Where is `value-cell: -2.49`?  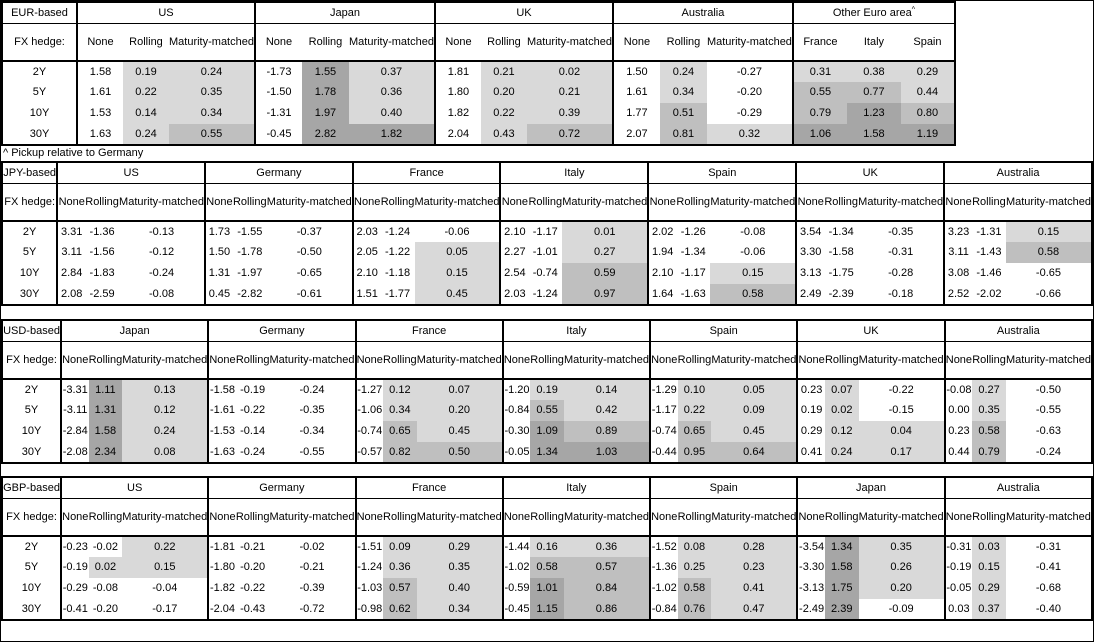
value-cell: -2.49 is located at coordinates (810, 609).